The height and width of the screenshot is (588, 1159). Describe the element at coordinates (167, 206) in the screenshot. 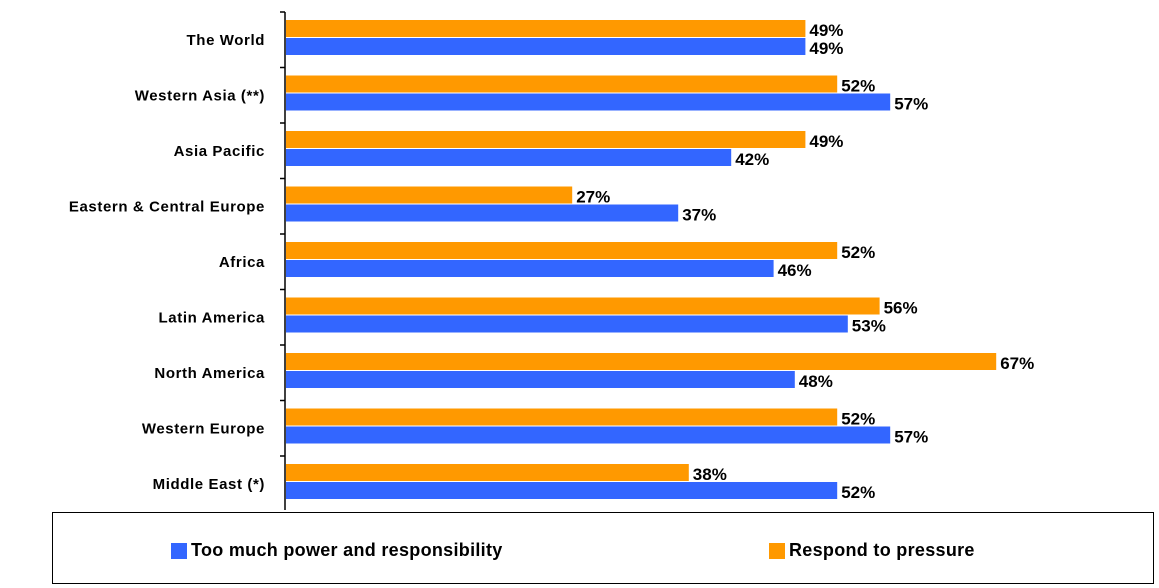

I see `category-label: Eastern & Central Europe` at that location.